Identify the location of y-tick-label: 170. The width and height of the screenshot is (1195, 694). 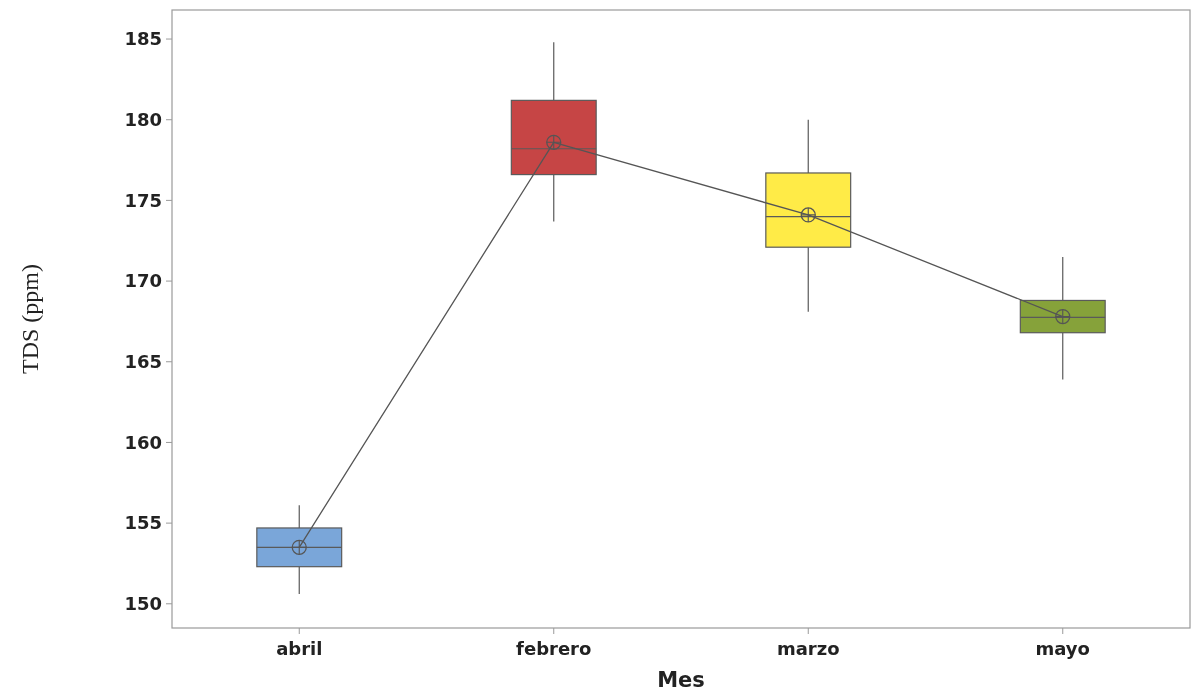
(143, 281).